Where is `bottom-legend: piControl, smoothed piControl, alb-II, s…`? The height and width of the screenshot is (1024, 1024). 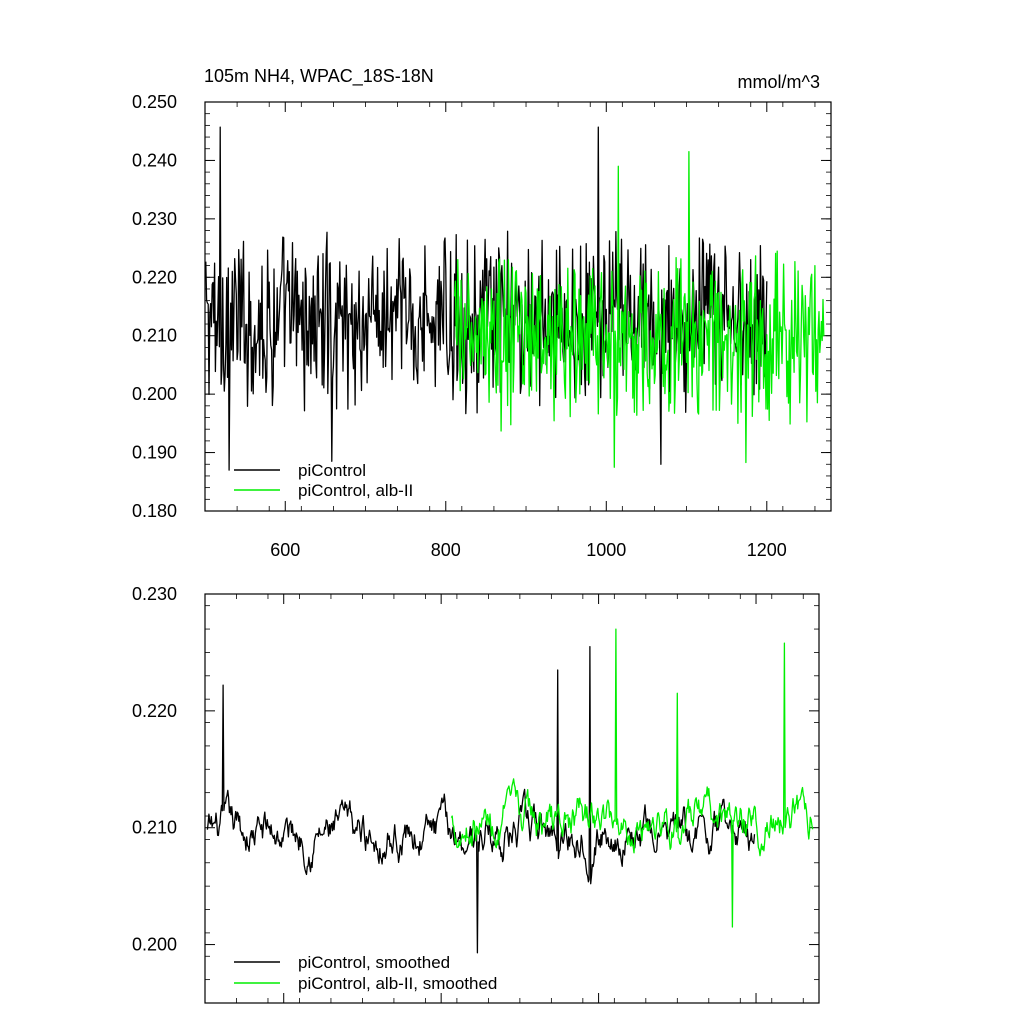
bottom-legend: piControl, smoothed piControl, alb-II, s… is located at coordinates (365, 973).